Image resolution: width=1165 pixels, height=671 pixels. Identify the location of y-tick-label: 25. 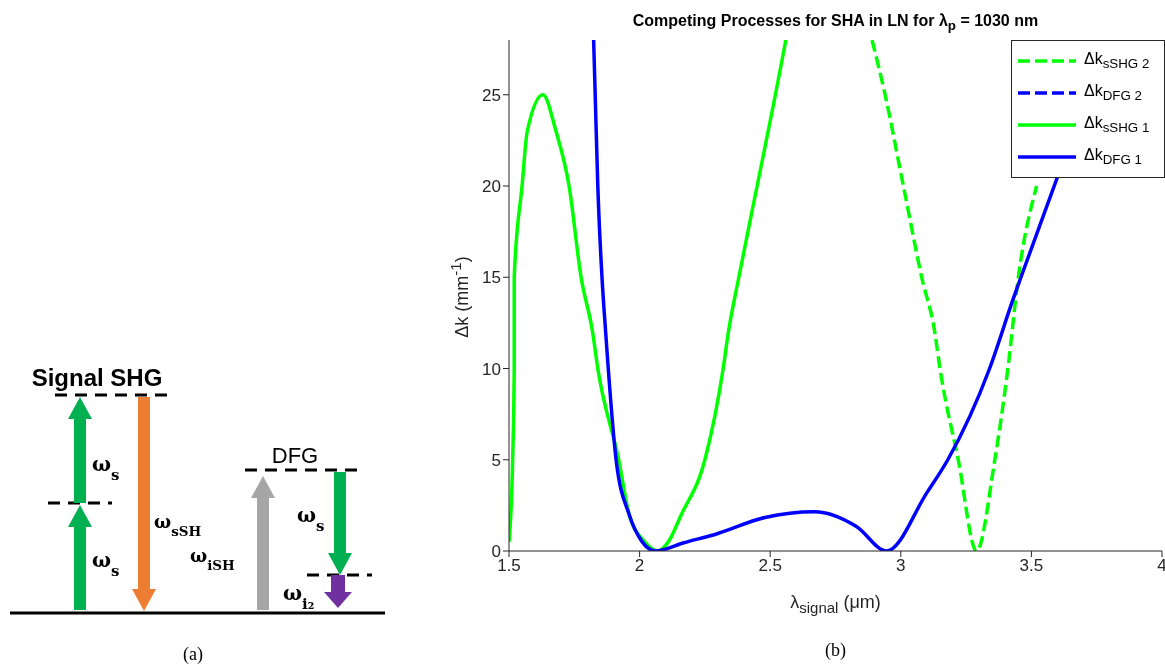
(491, 95).